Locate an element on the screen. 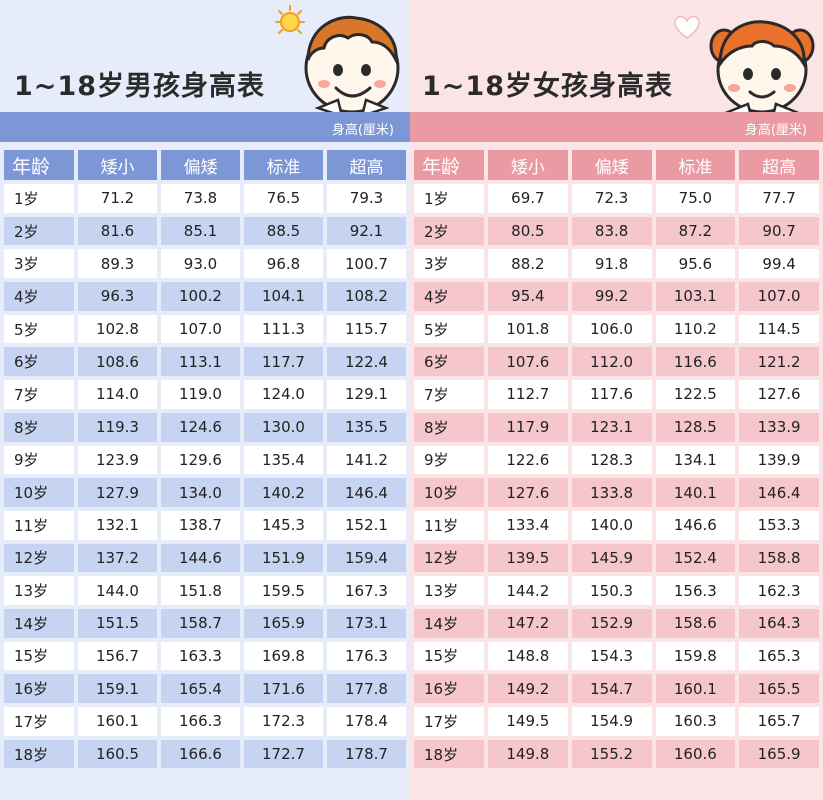 The width and height of the screenshot is (823, 800). table-row: 2岁 80.5 83.8 87.2 90.7 is located at coordinates (616, 231).